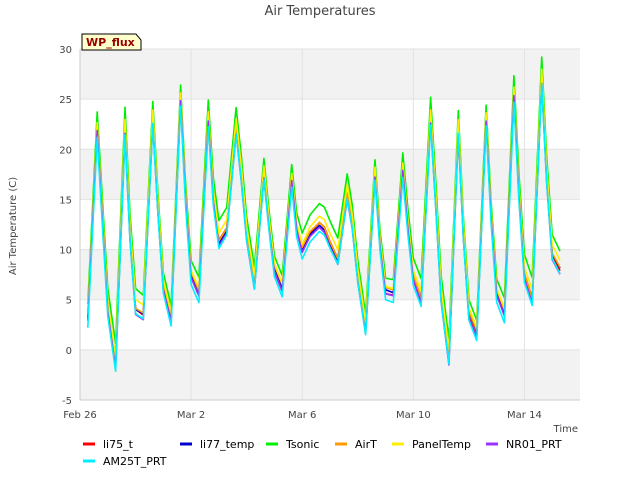  I want to click on x-tick-label: Mar 10, so click(413, 415).